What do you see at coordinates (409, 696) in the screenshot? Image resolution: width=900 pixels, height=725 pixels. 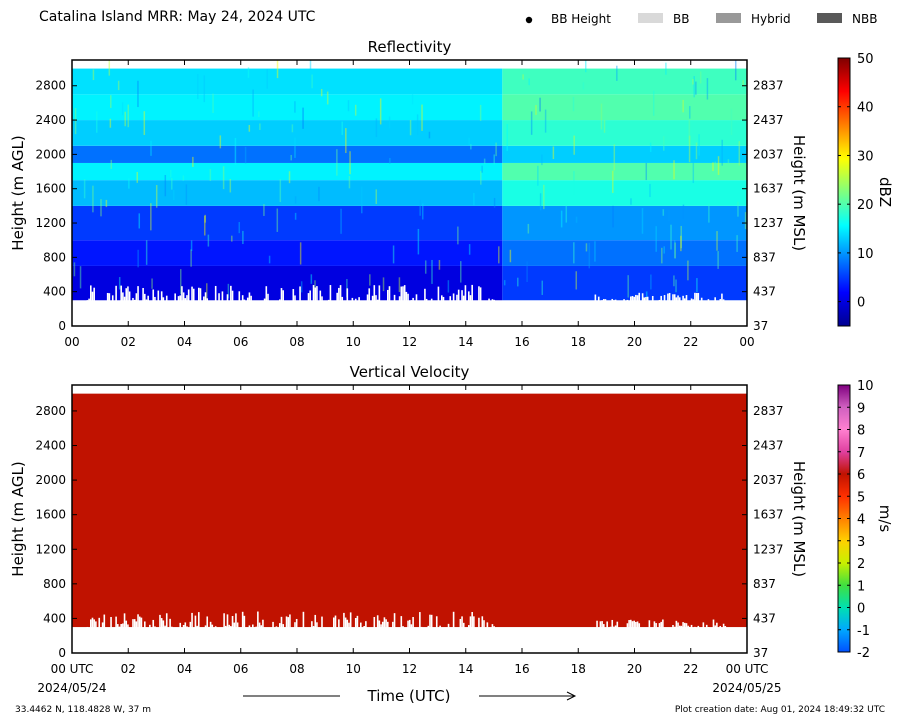 I see `xlabel: Time (UTC)` at bounding box center [409, 696].